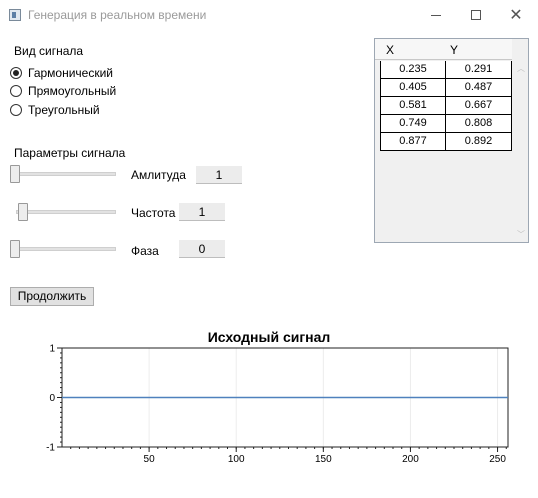 Image resolution: width=538 pixels, height=498 pixels. I want to click on table-row: 0.877 0.892, so click(446, 142).